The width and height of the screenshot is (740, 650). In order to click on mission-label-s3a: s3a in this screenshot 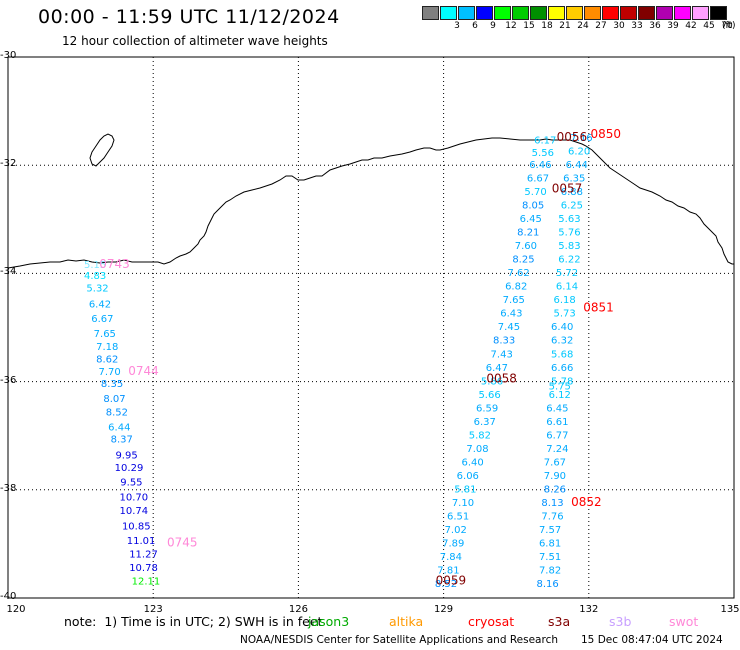, I will do `click(559, 621)`.